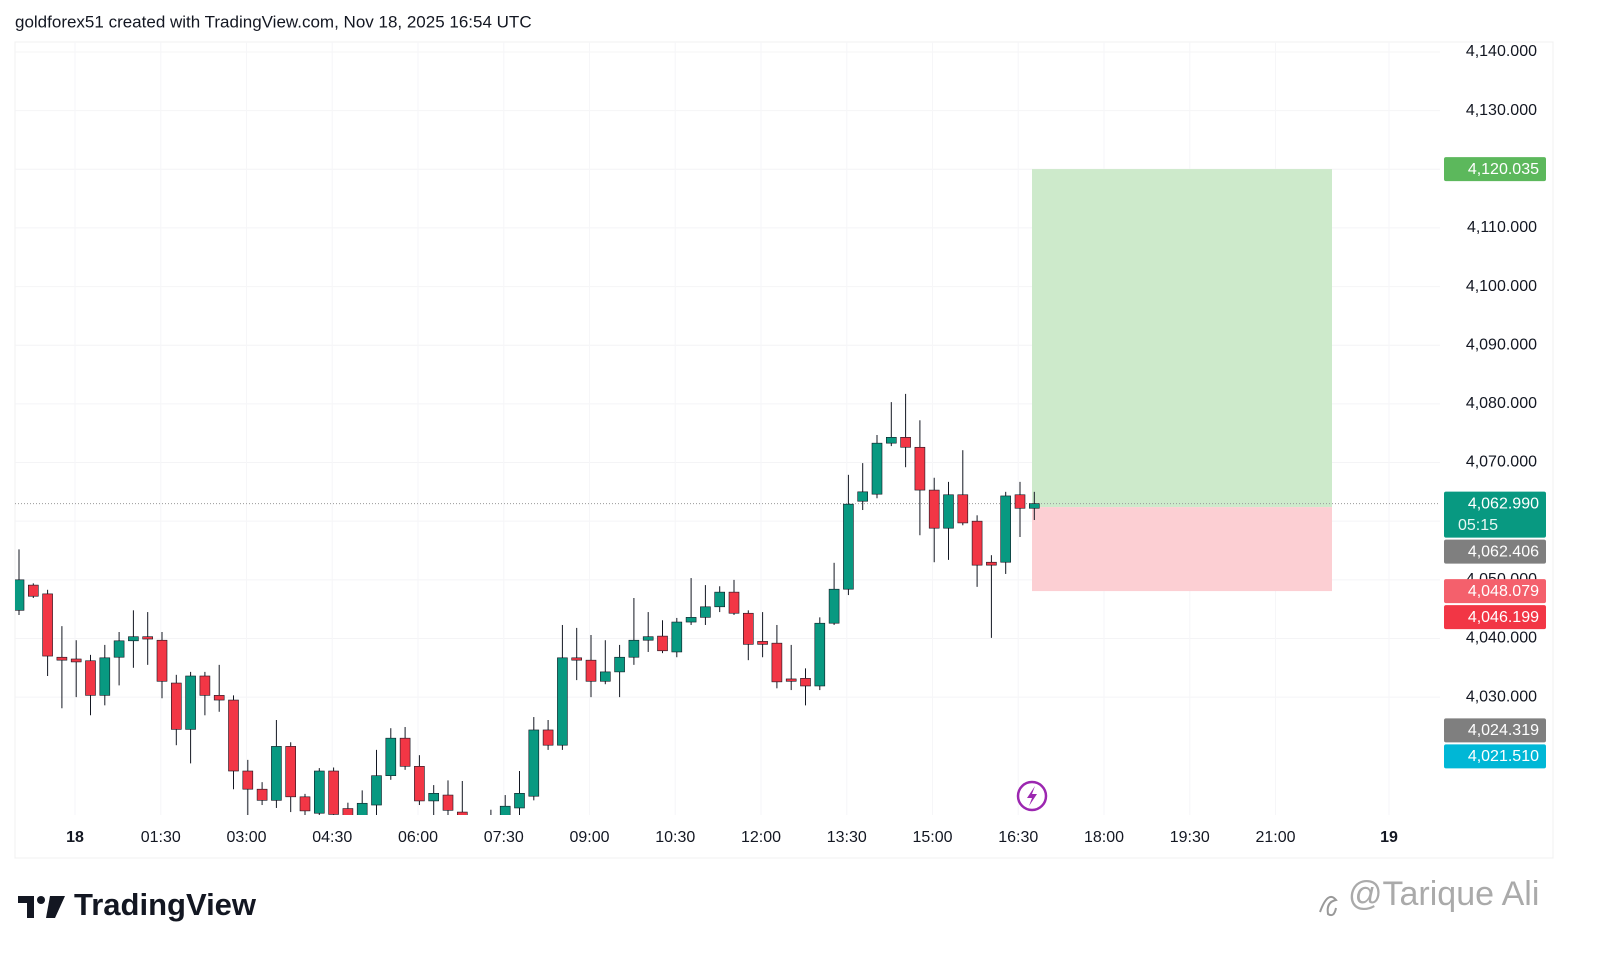 The width and height of the screenshot is (1600, 975). I want to click on x-tick-label: 04:30, so click(332, 837).